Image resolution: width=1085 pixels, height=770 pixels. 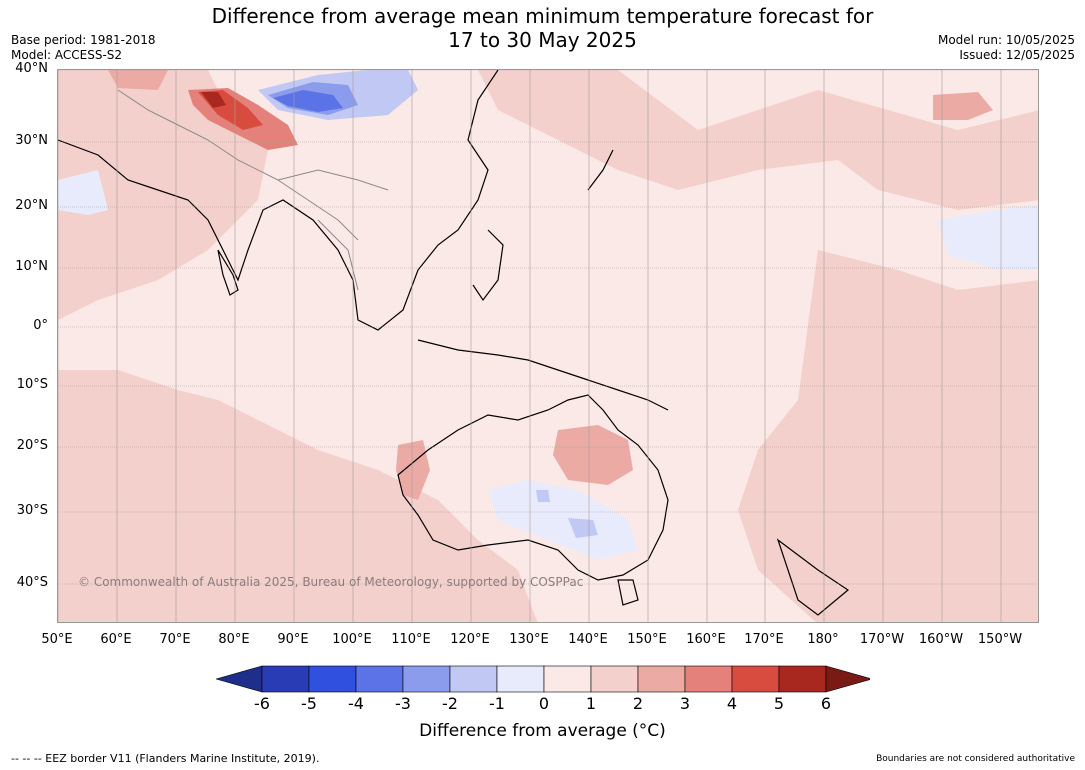 I want to click on longitude-label: 110°E, so click(x=411, y=639).